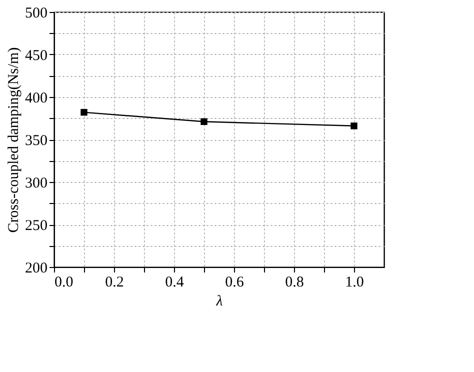 The image size is (474, 372). Describe the element at coordinates (219, 302) in the screenshot. I see `x-axis-title: λ` at that location.